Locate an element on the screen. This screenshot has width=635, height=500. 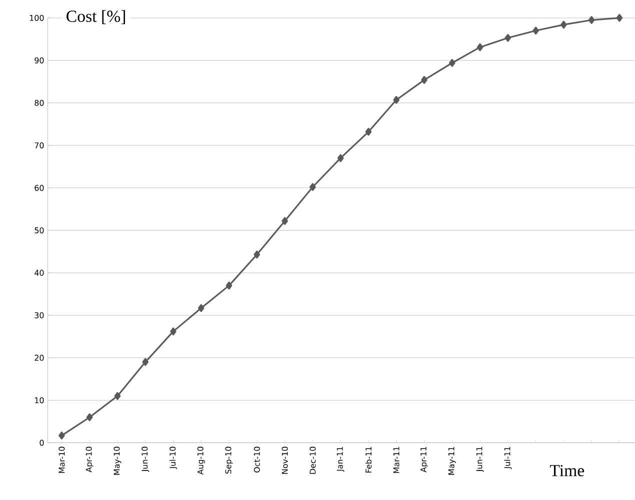
y-axis-title: Cost [%] is located at coordinates (96, 17).